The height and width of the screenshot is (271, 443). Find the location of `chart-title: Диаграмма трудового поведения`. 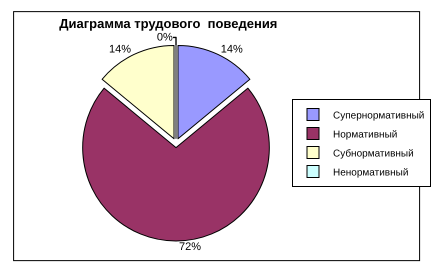

chart-title: Диаграмма трудового поведения is located at coordinates (168, 24).